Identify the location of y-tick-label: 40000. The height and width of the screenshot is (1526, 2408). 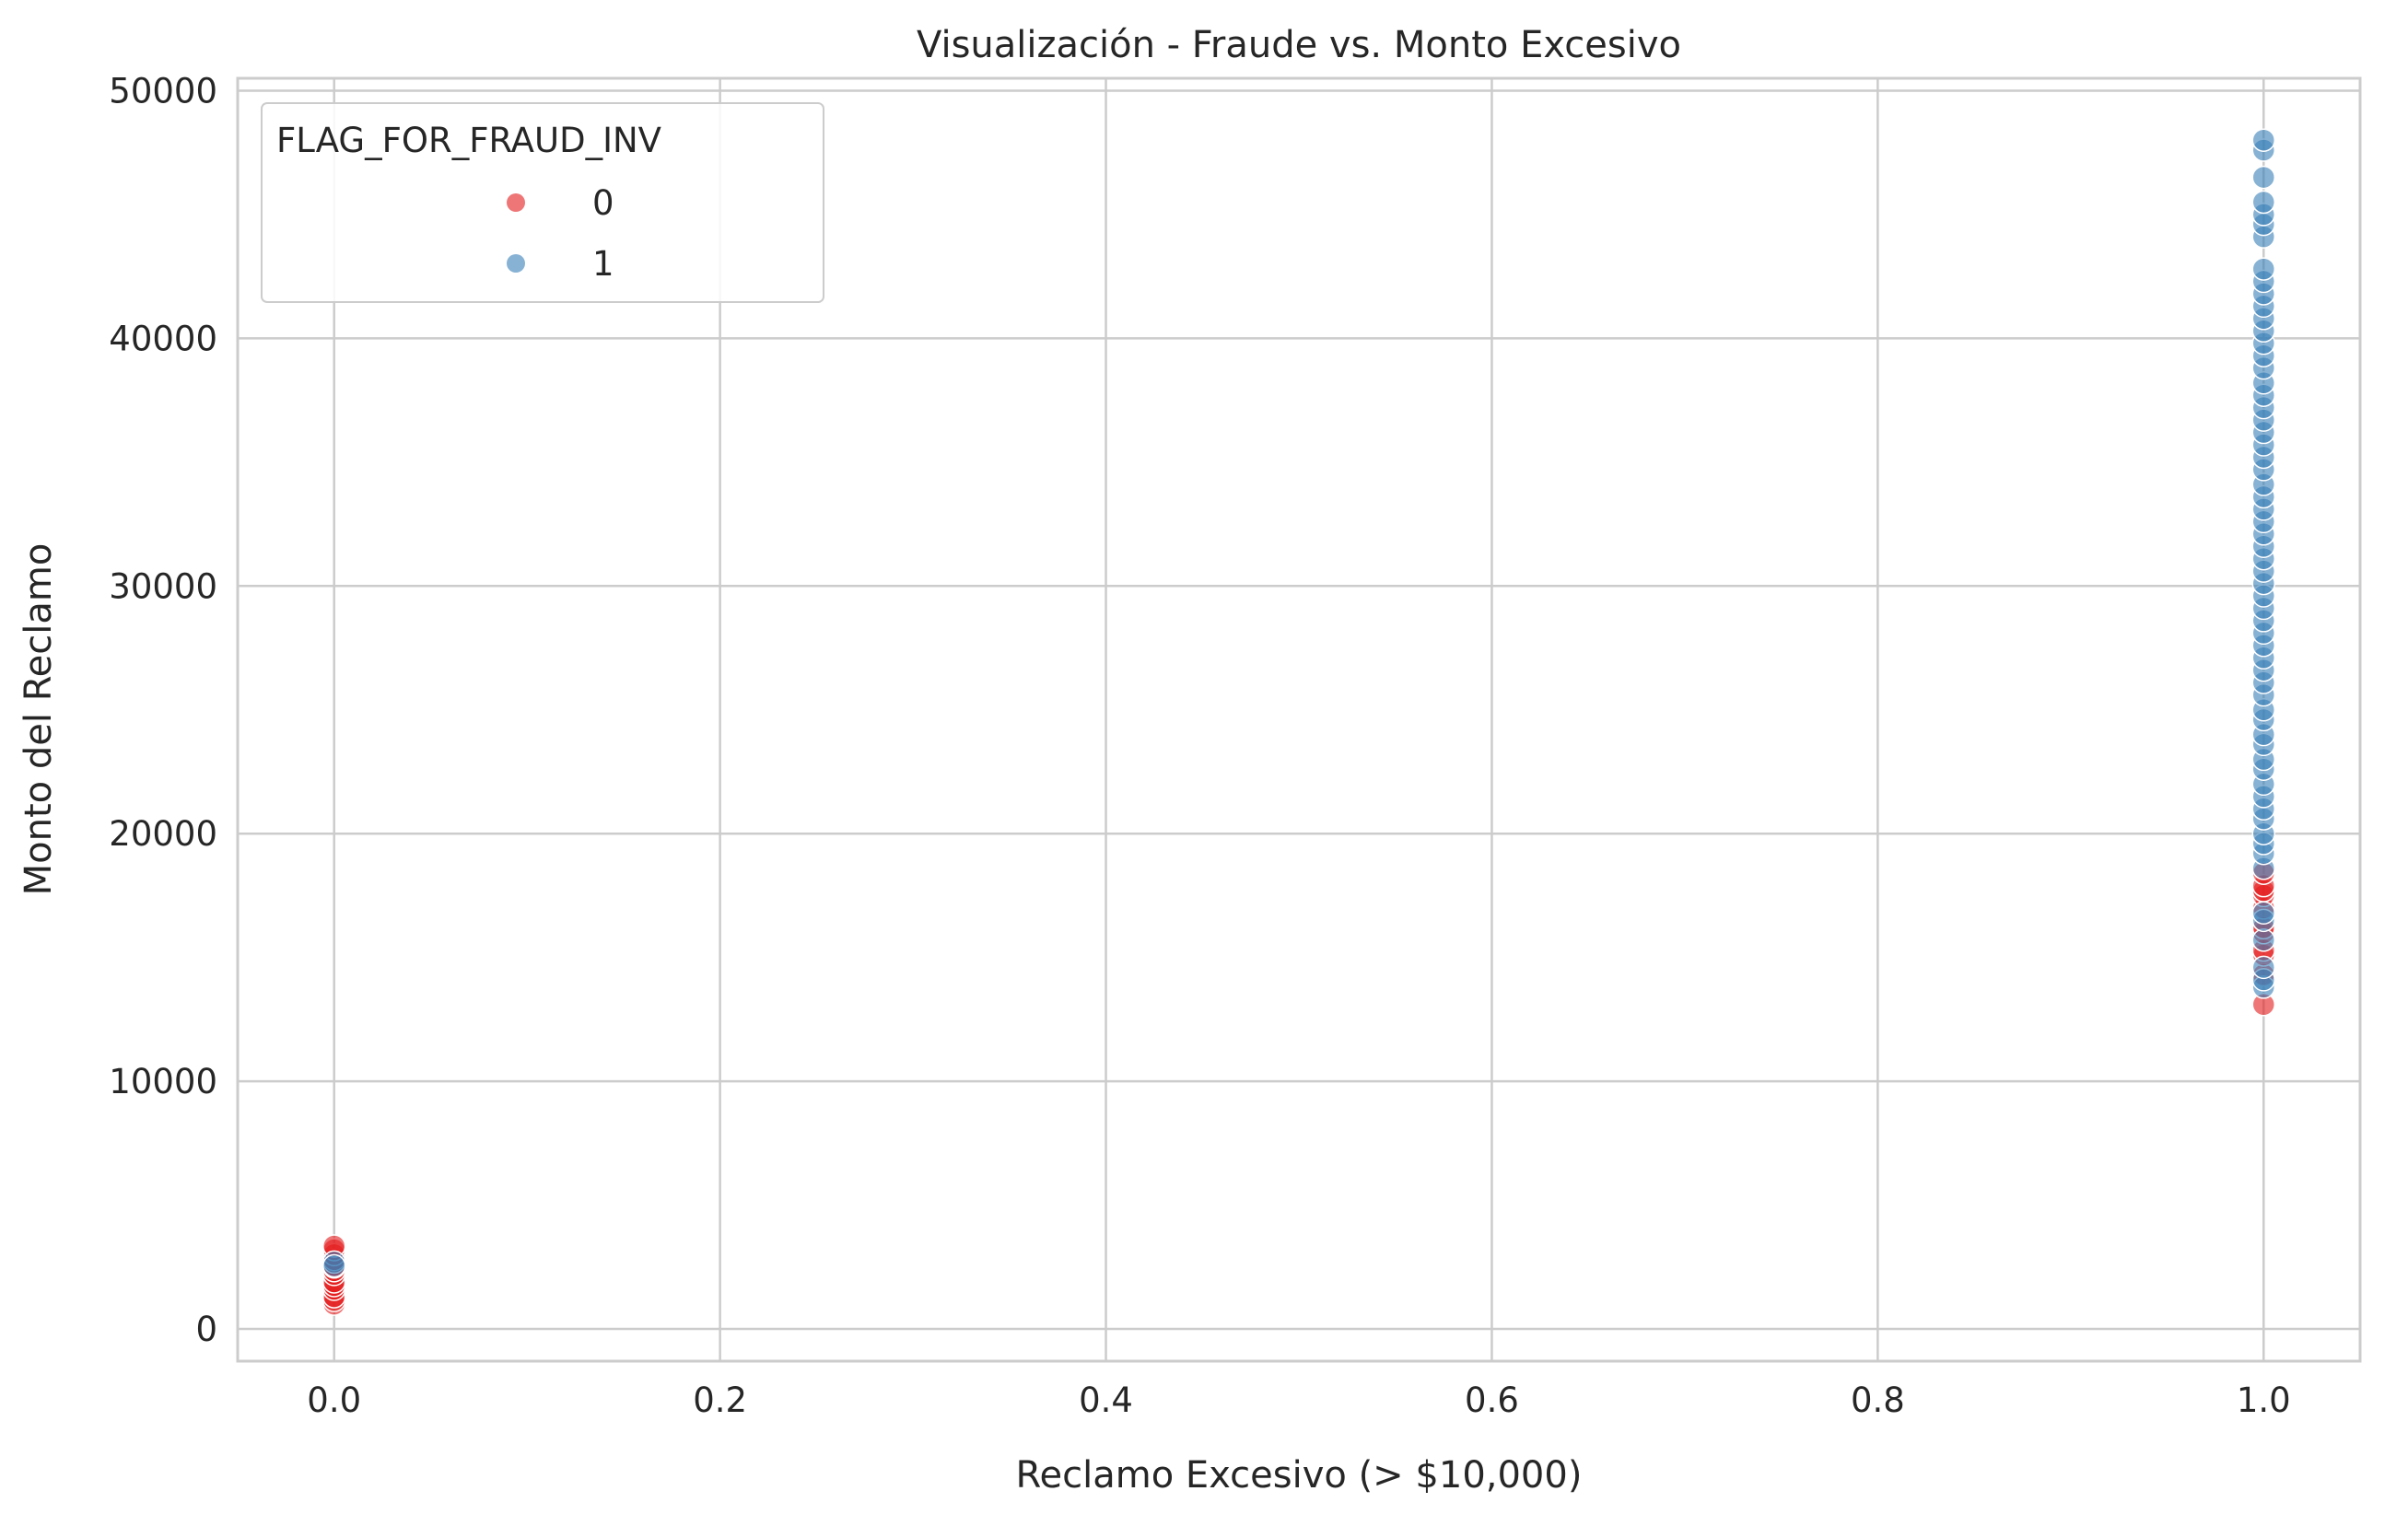
(163, 338).